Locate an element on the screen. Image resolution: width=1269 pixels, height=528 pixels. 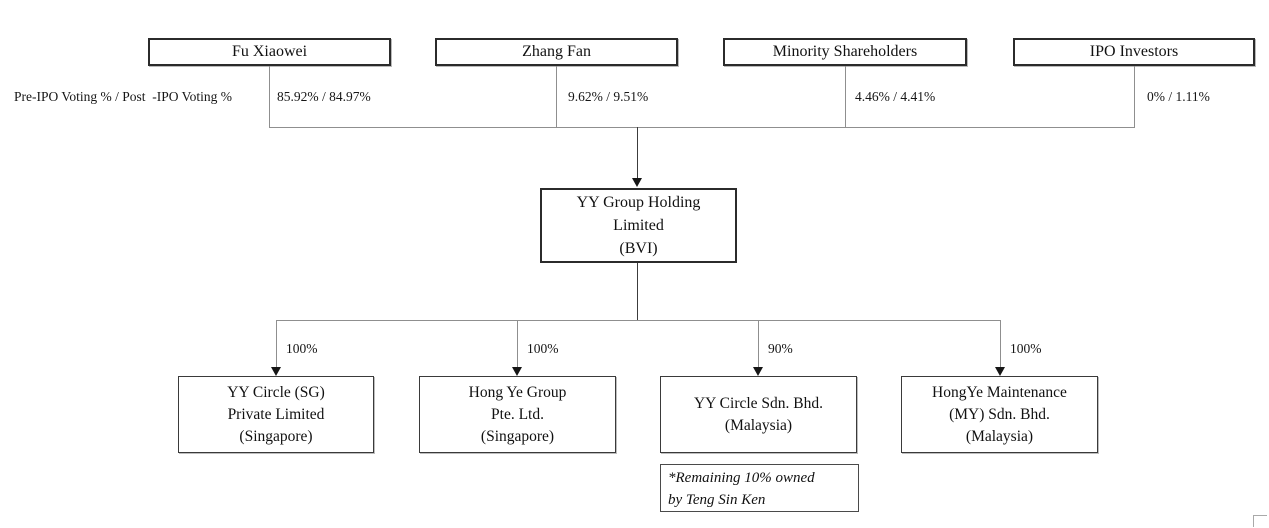
table-resize-corner-handle is located at coordinates (1260, 521).